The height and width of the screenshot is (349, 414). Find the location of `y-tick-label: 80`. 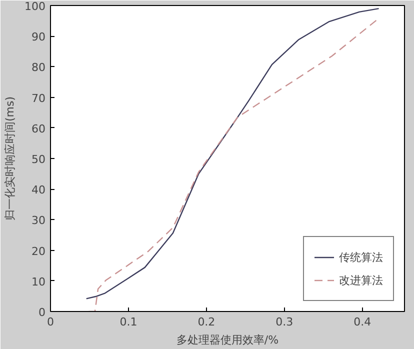

y-tick-label: 80 is located at coordinates (39, 67).